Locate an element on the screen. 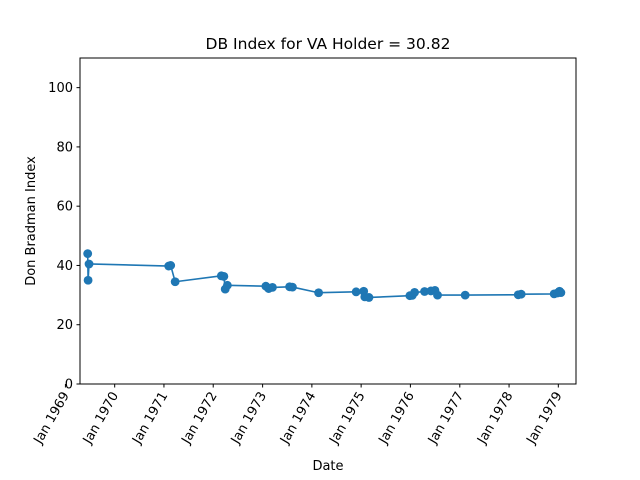 This screenshot has width=640, height=480. y-tick-label: 0 is located at coordinates (69, 385).